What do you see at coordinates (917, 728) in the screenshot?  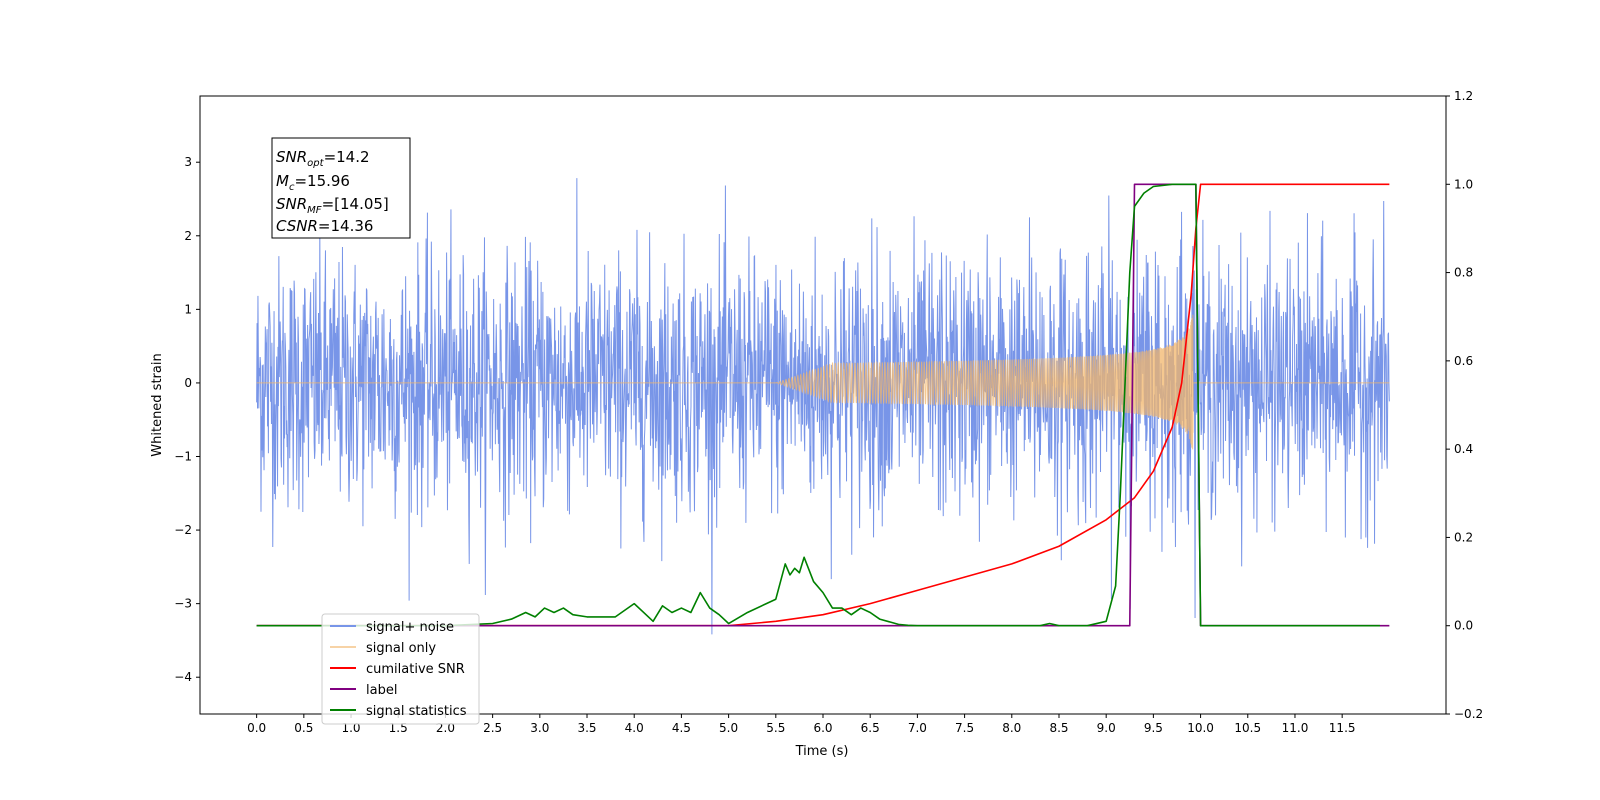 I see `x-tick-label: 7.0` at bounding box center [917, 728].